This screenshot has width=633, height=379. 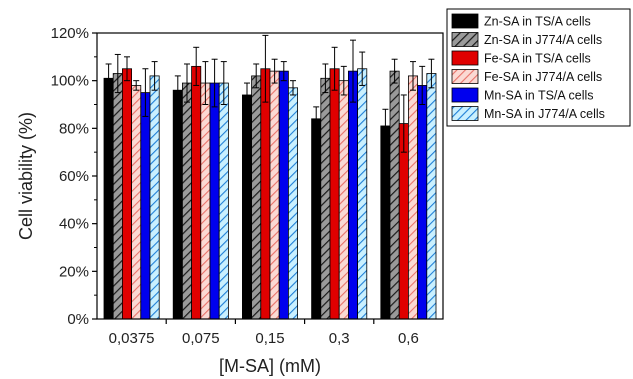 What do you see at coordinates (74, 271) in the screenshot?
I see `y-tick-label: 20%` at bounding box center [74, 271].